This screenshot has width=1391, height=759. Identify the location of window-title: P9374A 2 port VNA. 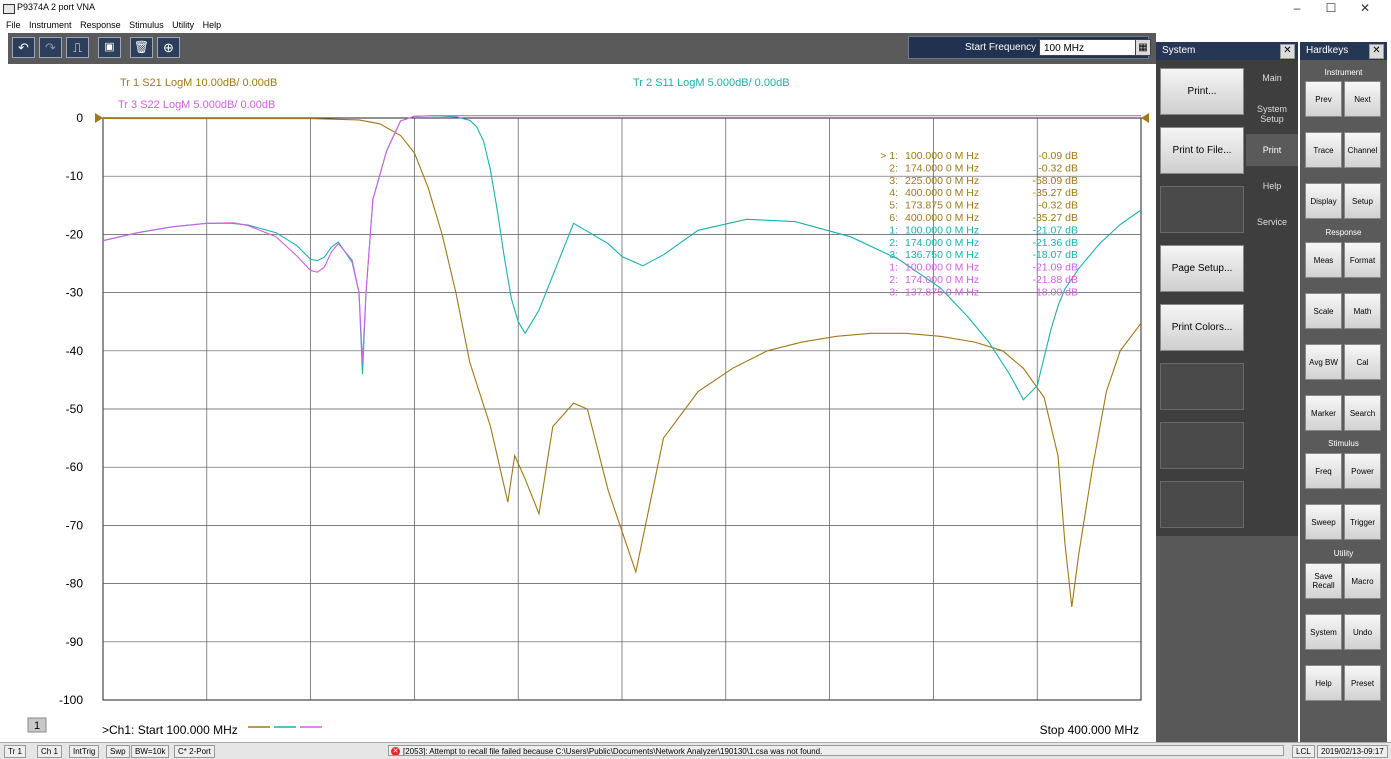
(56, 7).